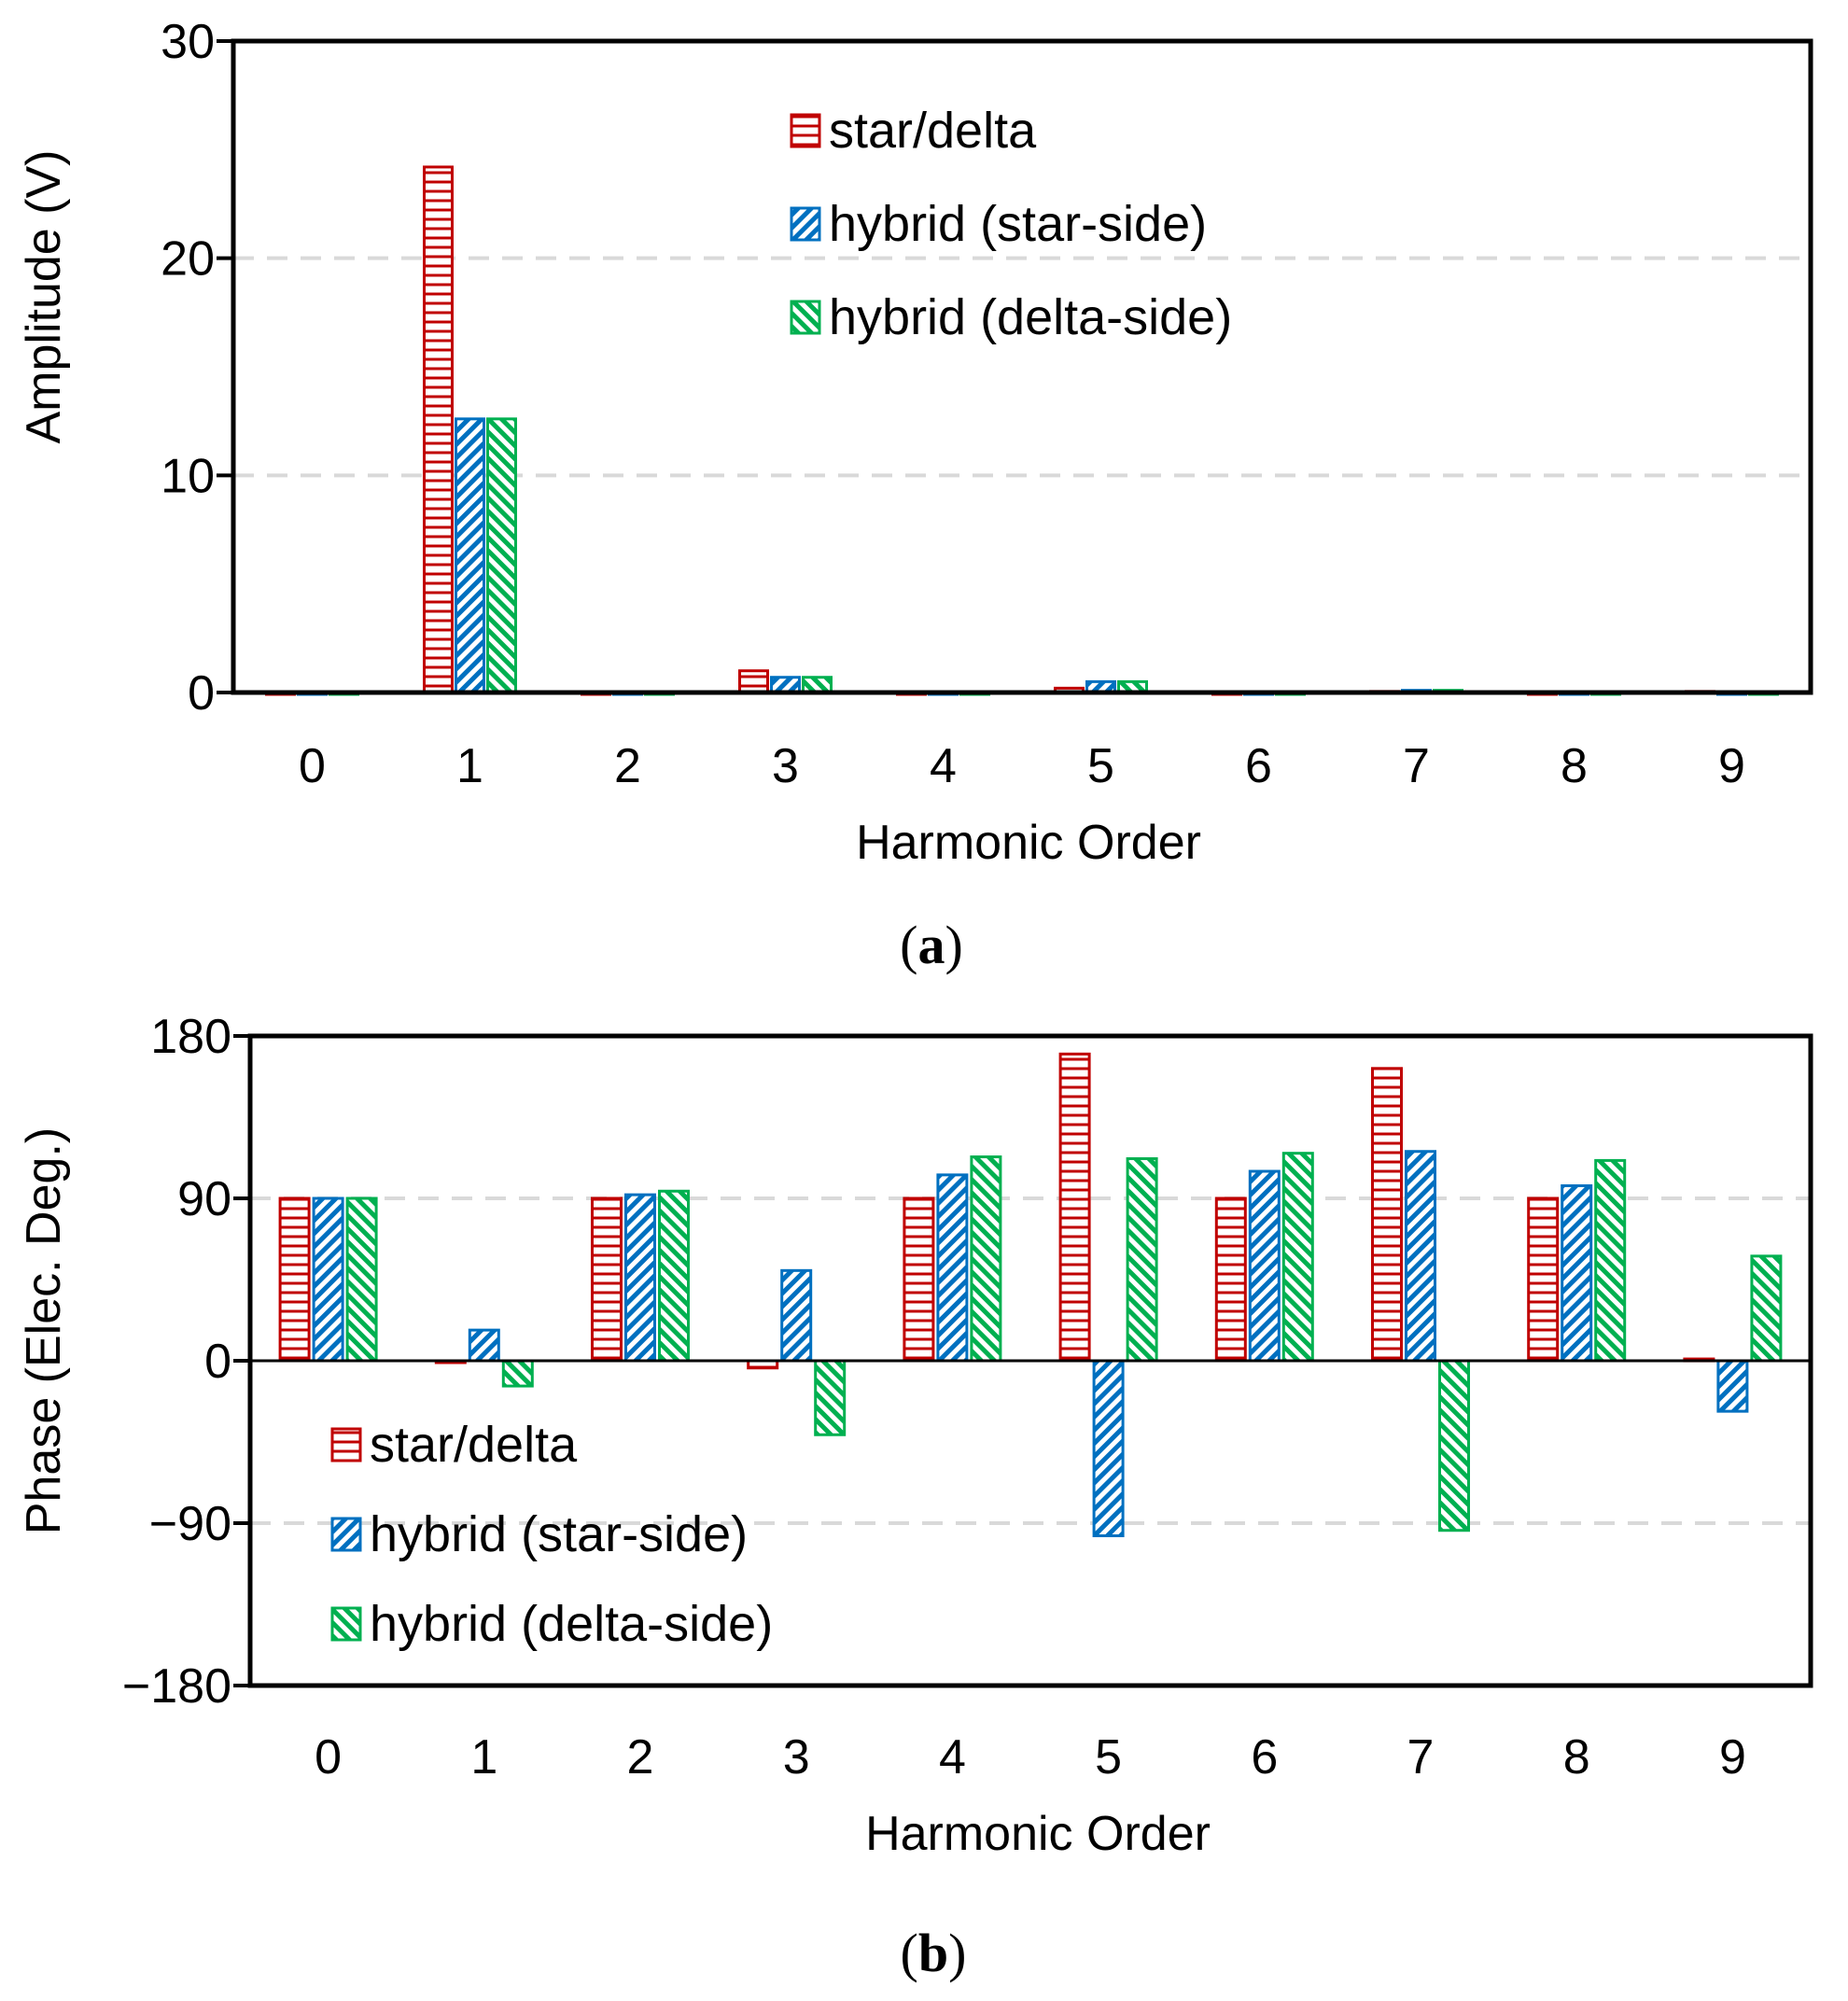  What do you see at coordinates (204, 1199) in the screenshot?
I see `phase-y-tick-label: 90` at bounding box center [204, 1199].